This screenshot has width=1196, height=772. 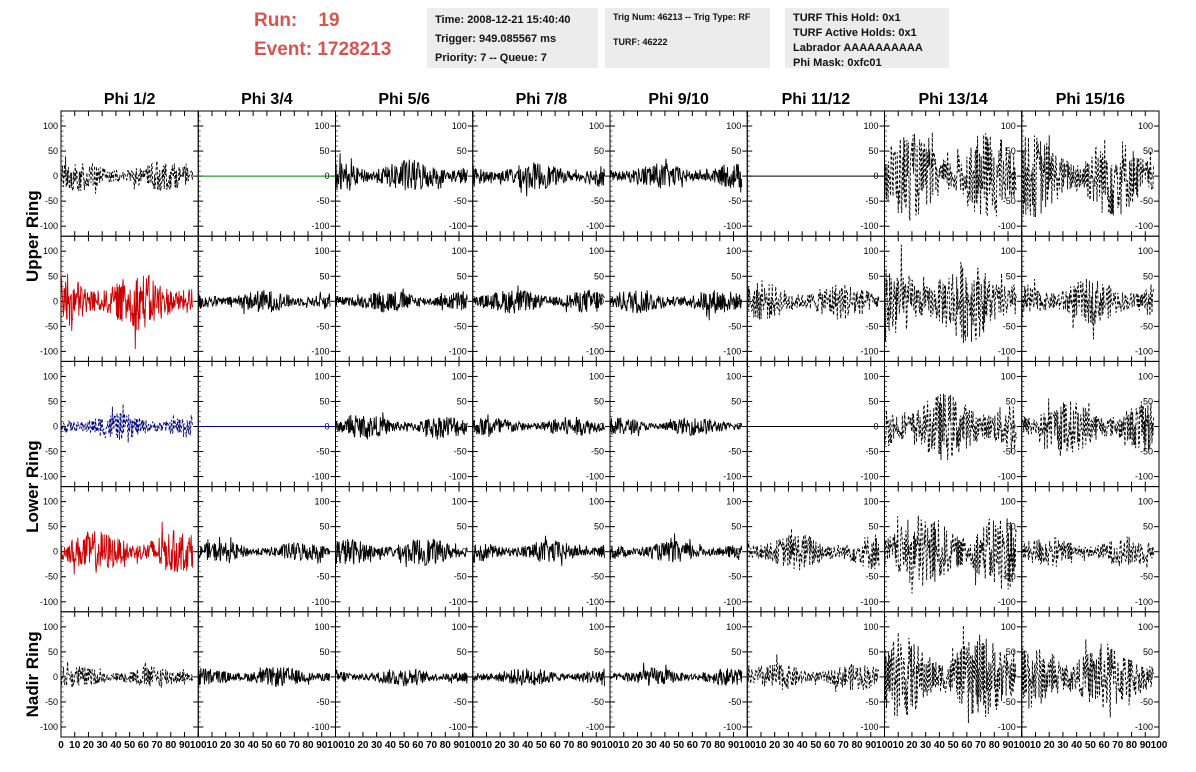 What do you see at coordinates (330, 36) in the screenshot?
I see `run-event-box: Run: 19 Event: 1728213` at bounding box center [330, 36].